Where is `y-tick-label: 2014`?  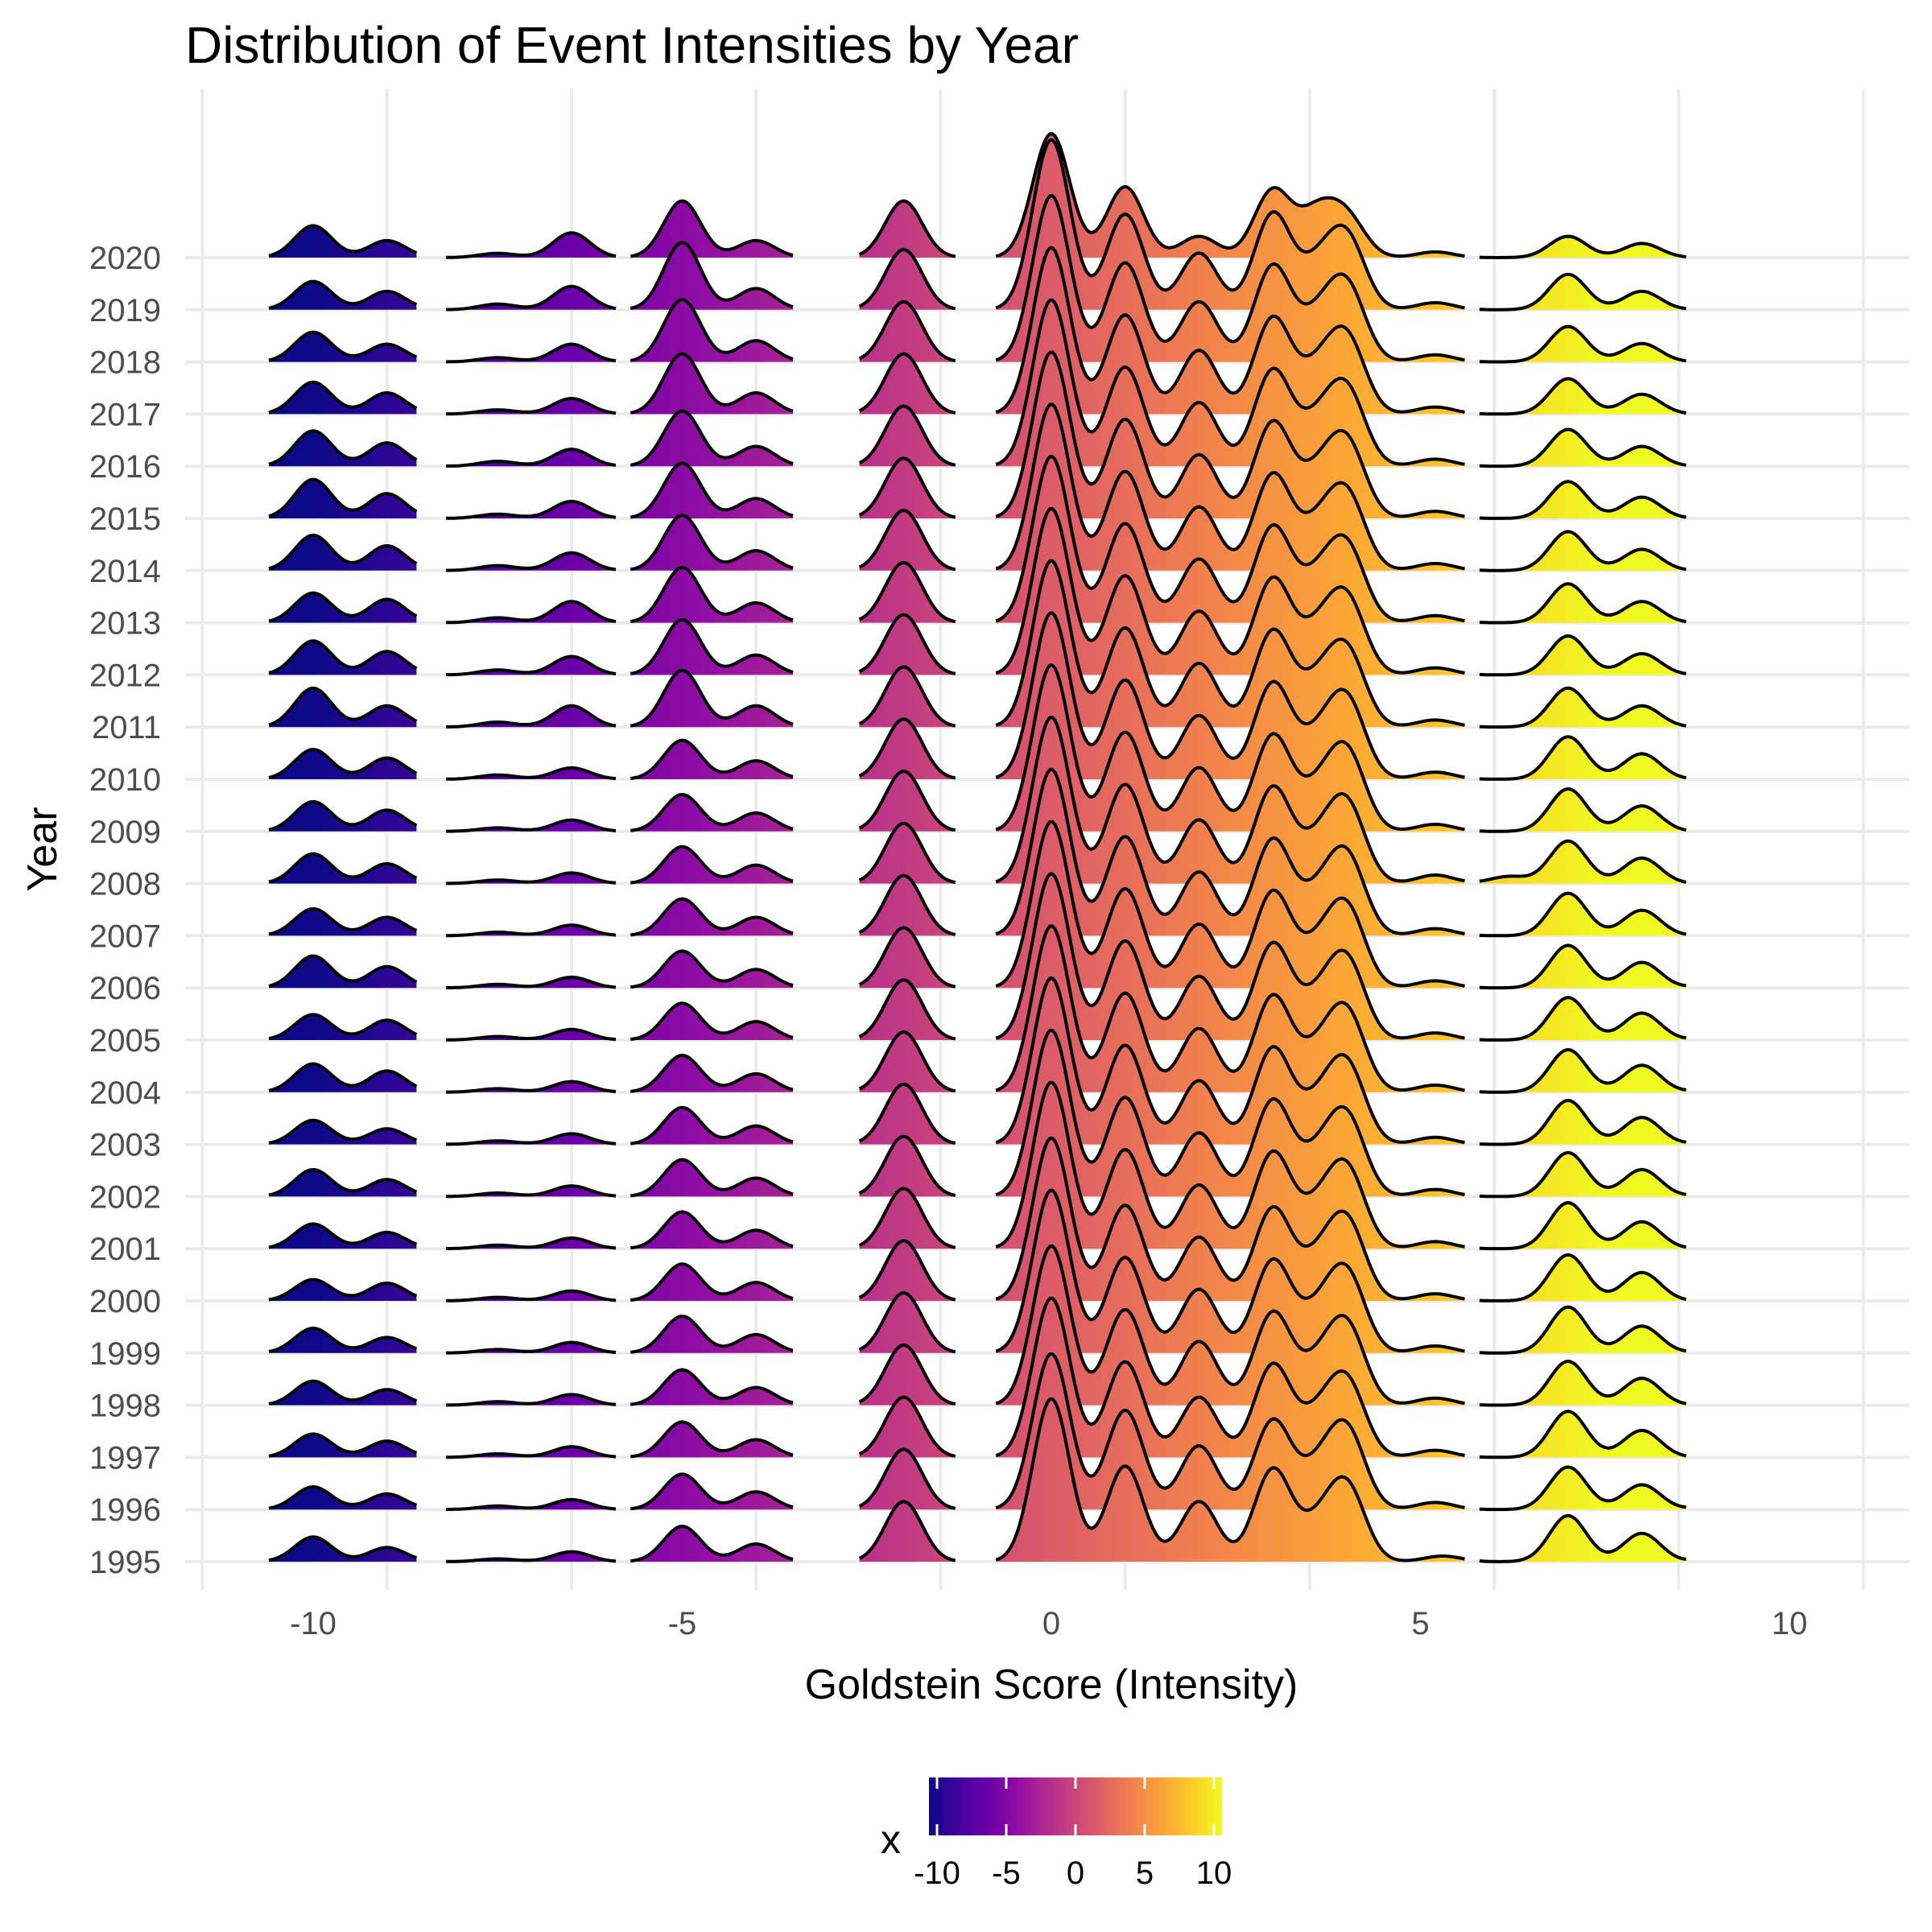 y-tick-label: 2014 is located at coordinates (125, 571).